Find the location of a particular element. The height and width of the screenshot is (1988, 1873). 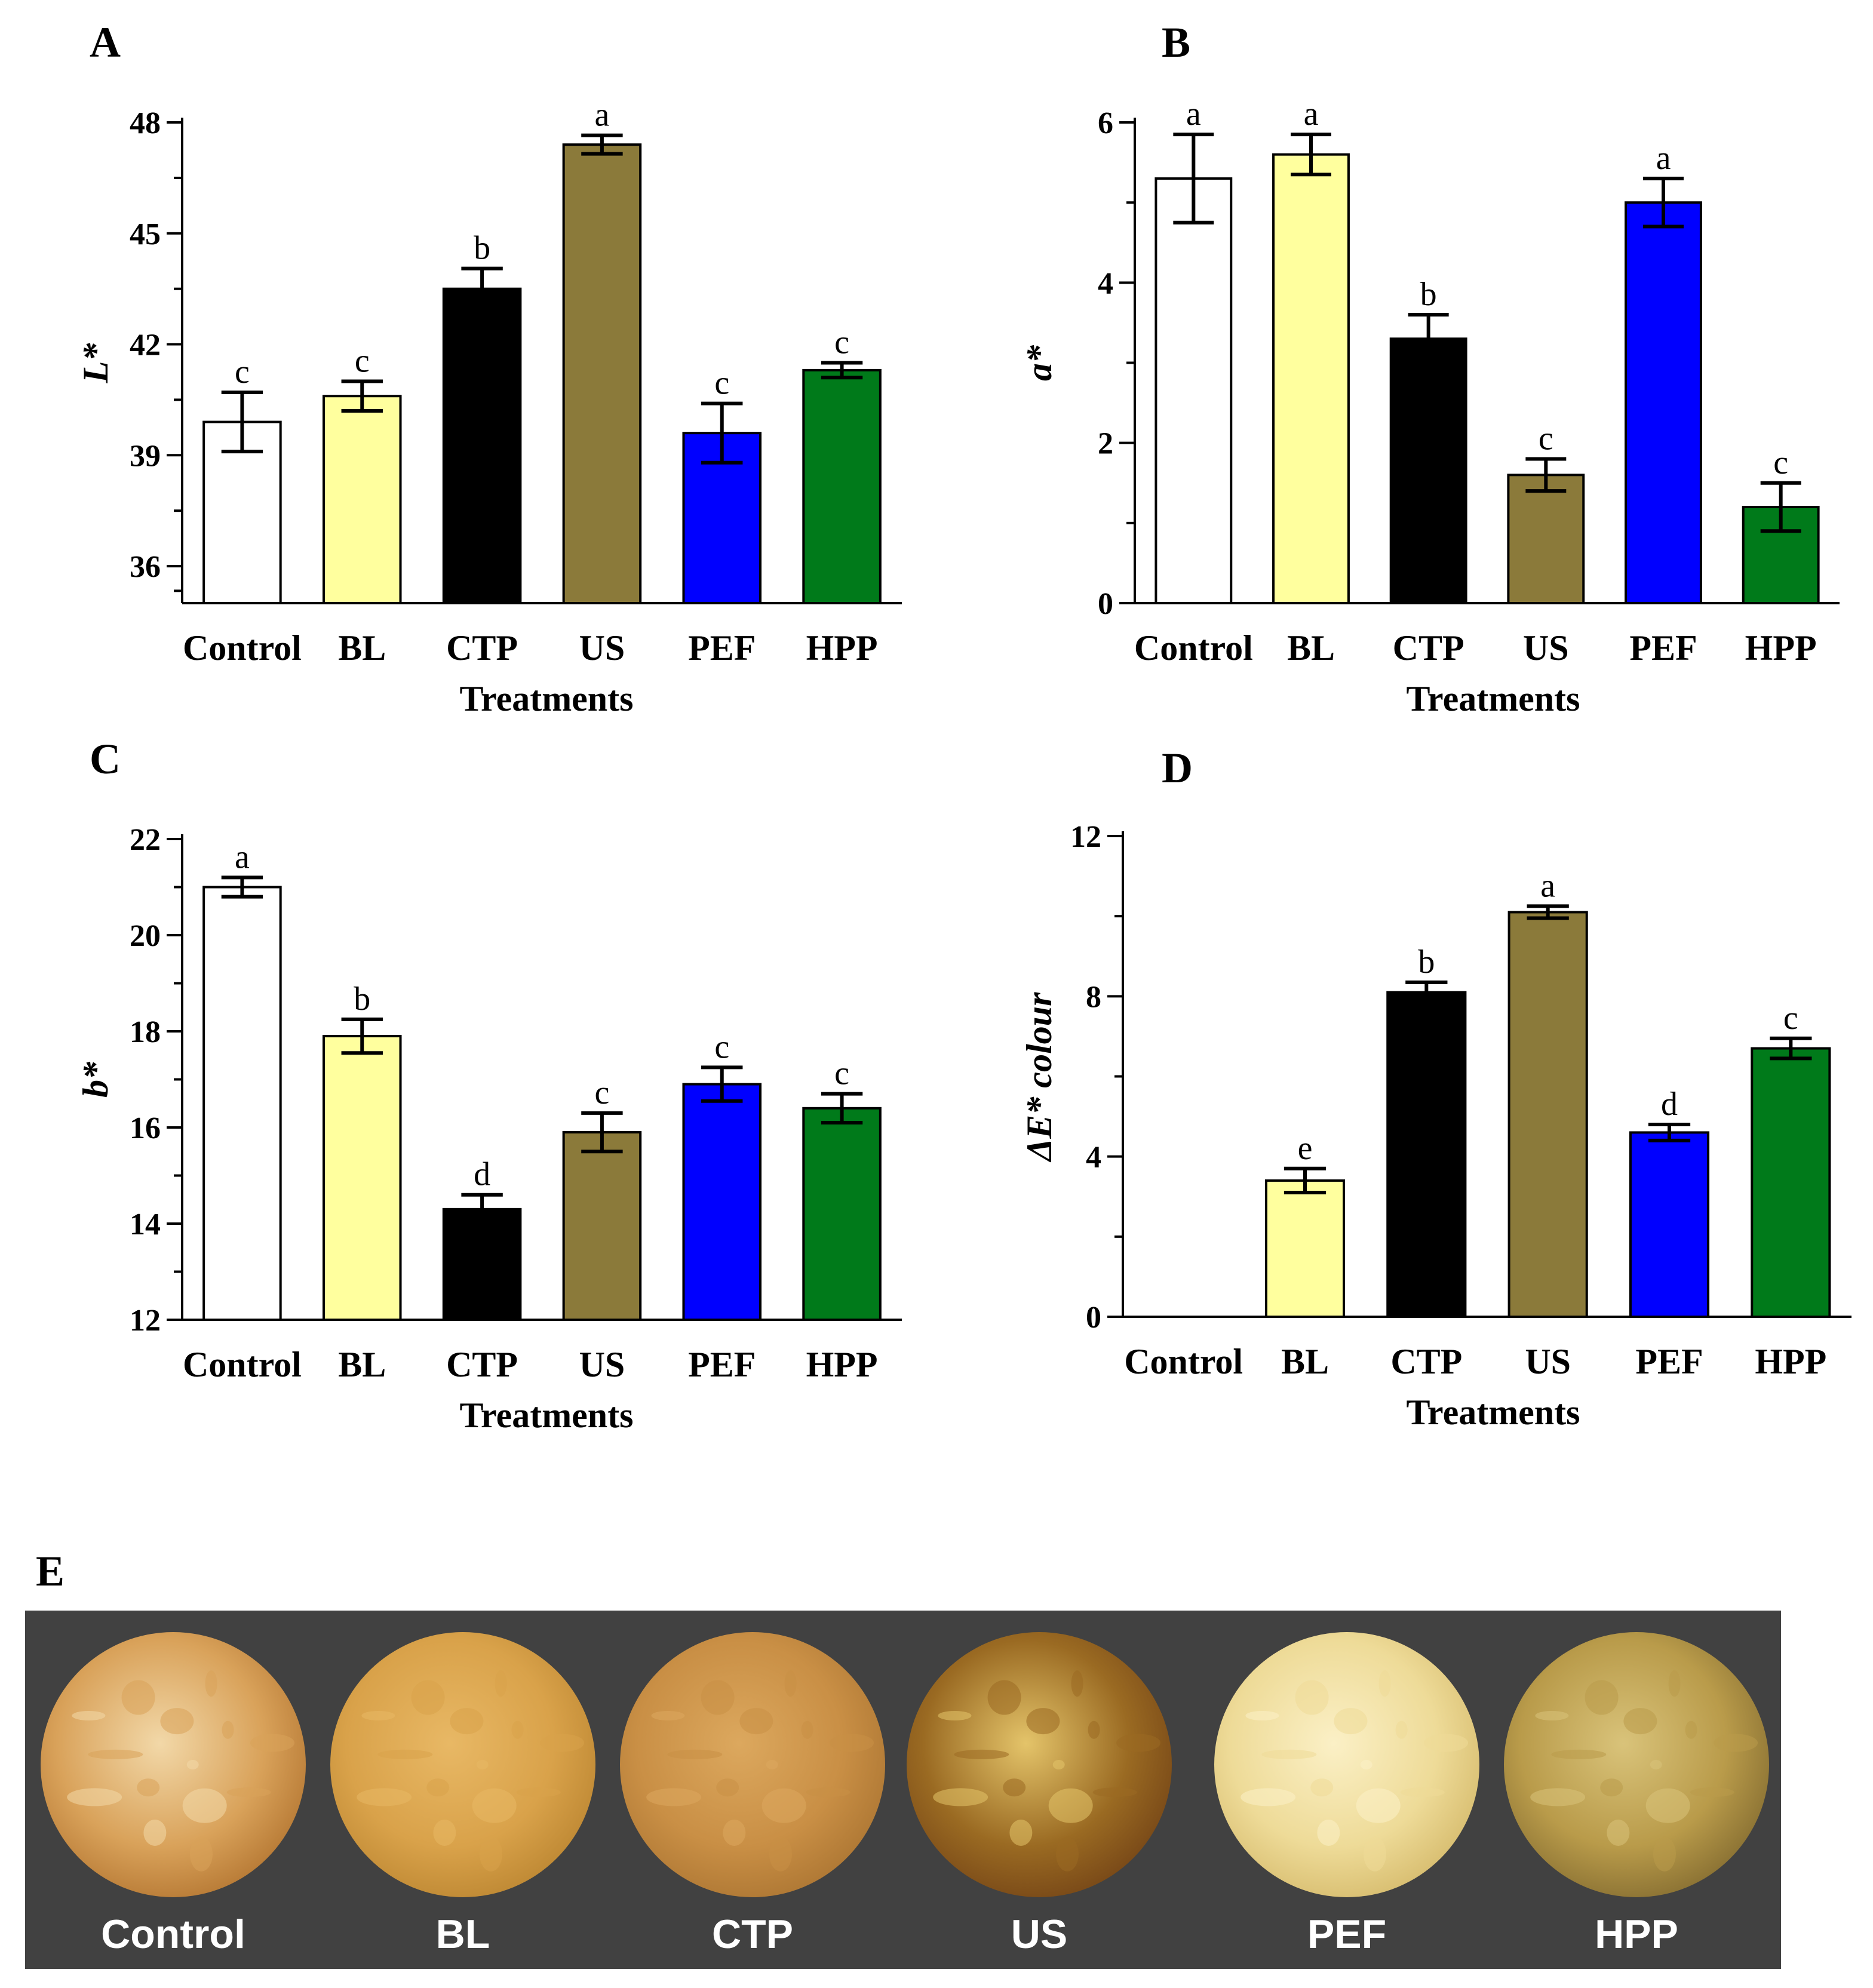

y-tick-label: 42 is located at coordinates (145, 345).